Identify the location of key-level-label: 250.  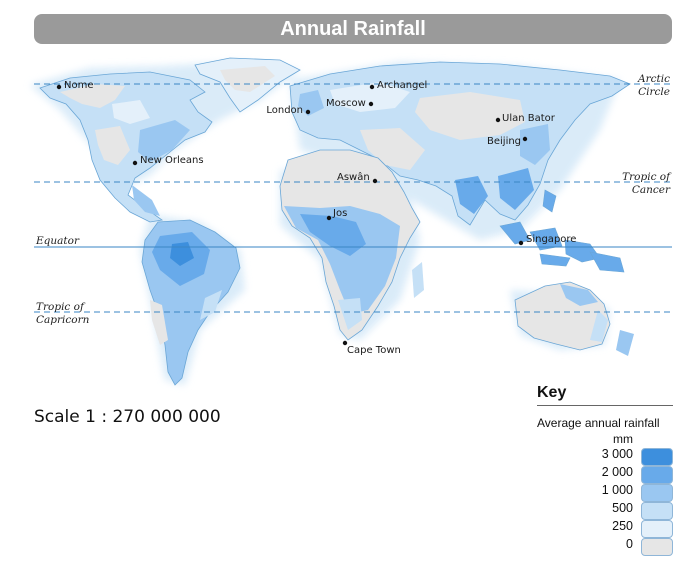
(622, 526).